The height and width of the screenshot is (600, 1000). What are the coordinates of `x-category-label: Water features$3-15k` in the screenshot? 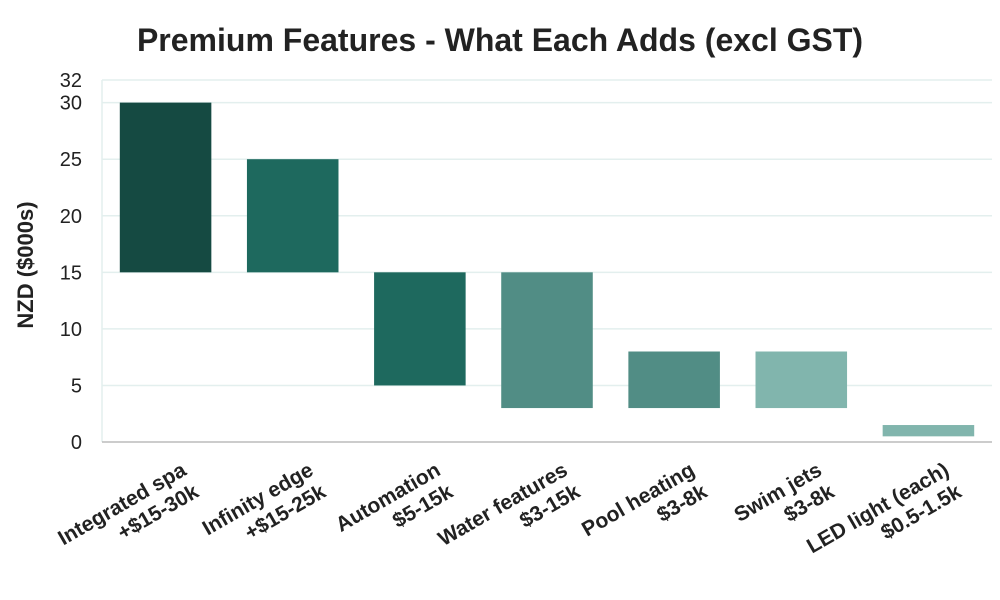 It's located at (509, 515).